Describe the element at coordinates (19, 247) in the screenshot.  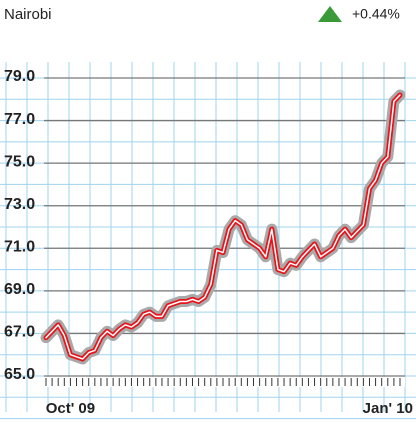
I see `y-tick-label: 71.0` at that location.